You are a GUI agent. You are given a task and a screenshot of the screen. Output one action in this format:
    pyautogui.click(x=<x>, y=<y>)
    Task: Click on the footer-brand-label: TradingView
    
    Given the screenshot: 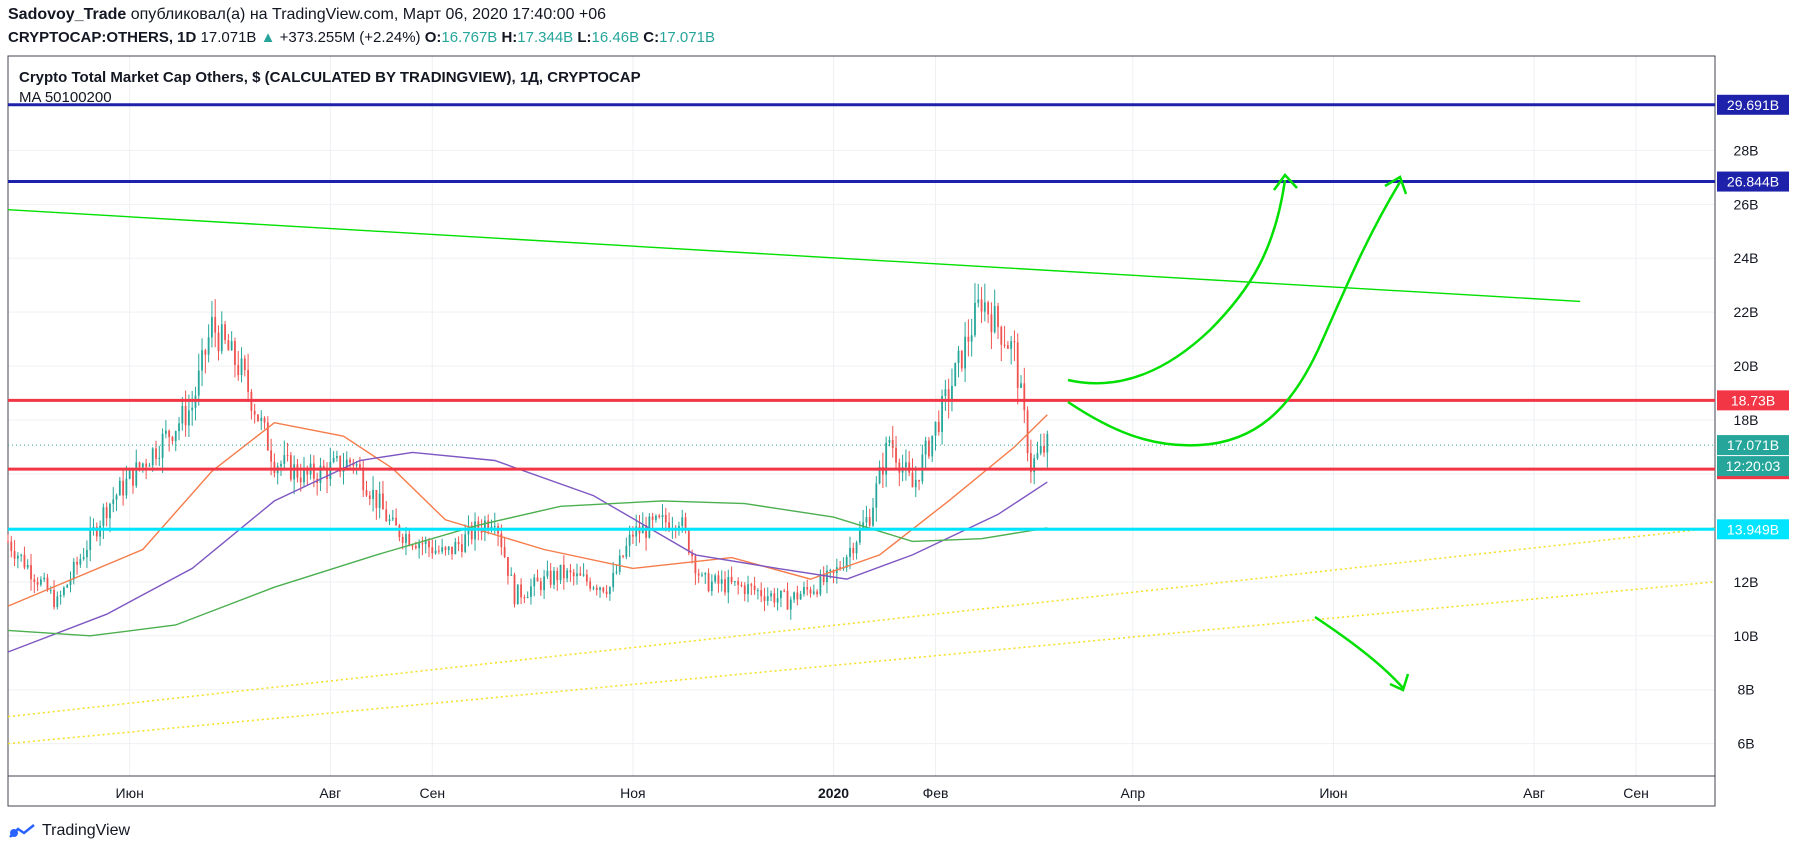 What is the action you would take?
    pyautogui.click(x=86, y=830)
    